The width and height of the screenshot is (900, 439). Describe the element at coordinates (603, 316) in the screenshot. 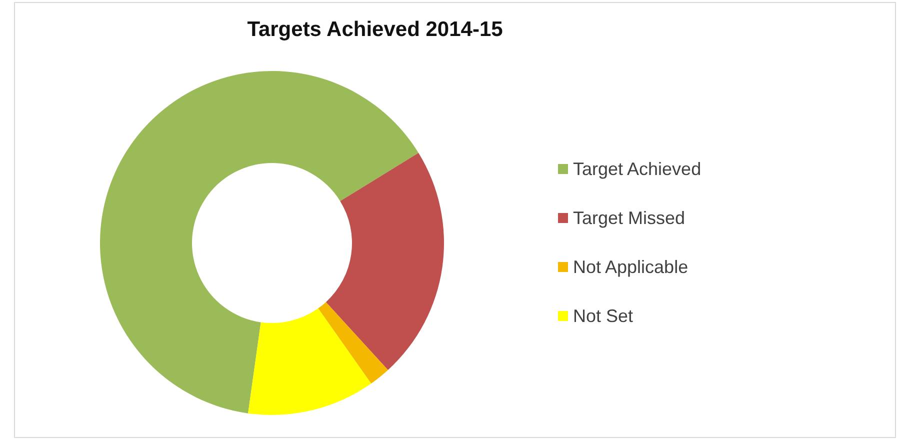

I see `legend-label: Not Set` at that location.